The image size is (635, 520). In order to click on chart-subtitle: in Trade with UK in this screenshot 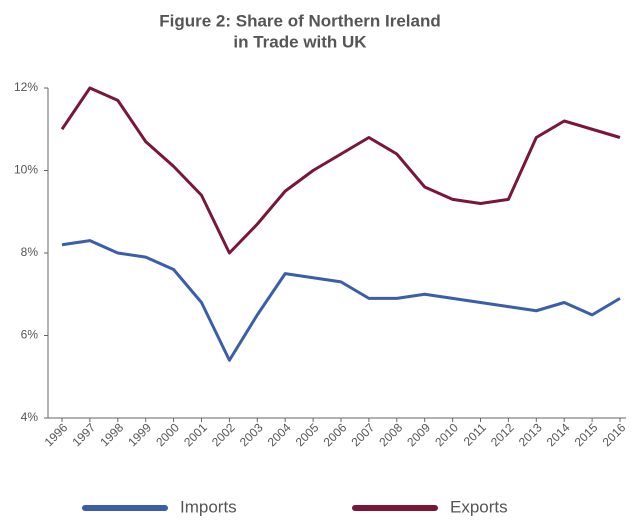, I will do `click(300, 41)`.